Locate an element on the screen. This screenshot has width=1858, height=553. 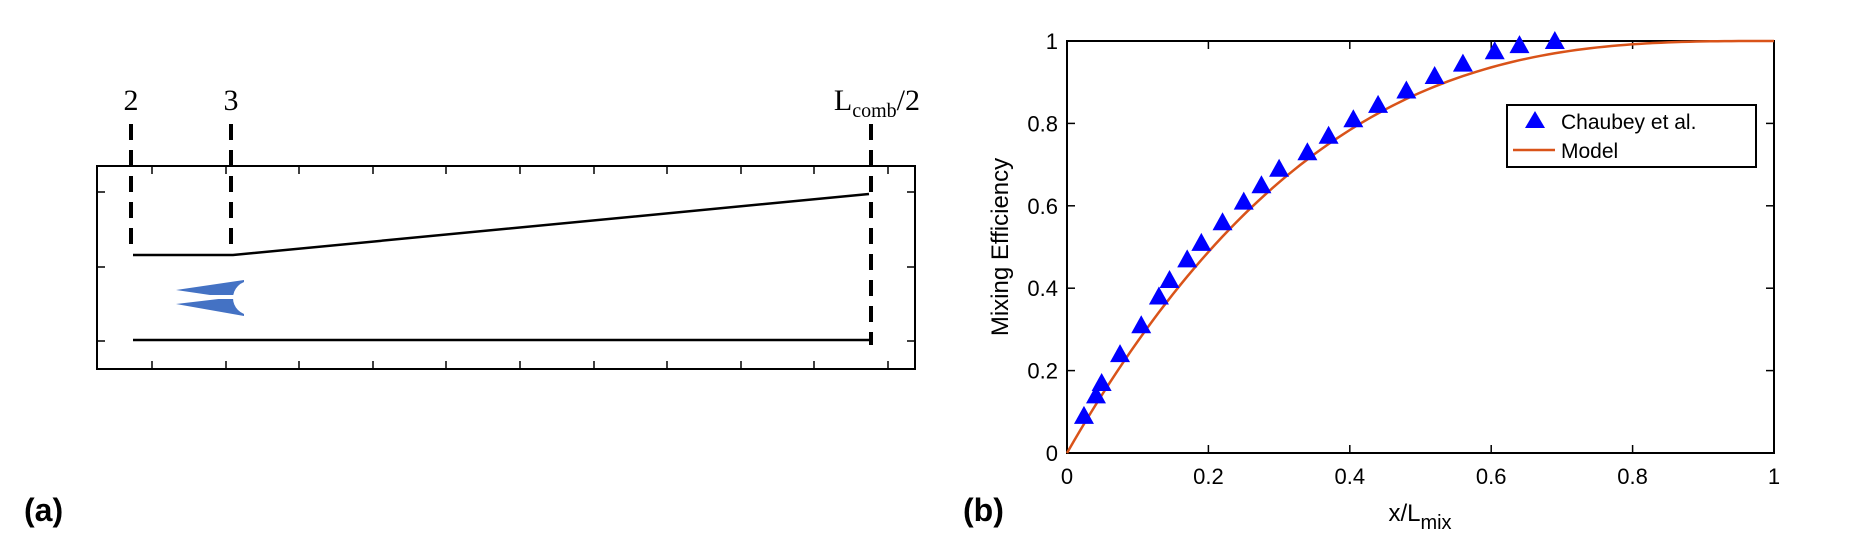
y-tick-label: 0 is located at coordinates (1052, 453).